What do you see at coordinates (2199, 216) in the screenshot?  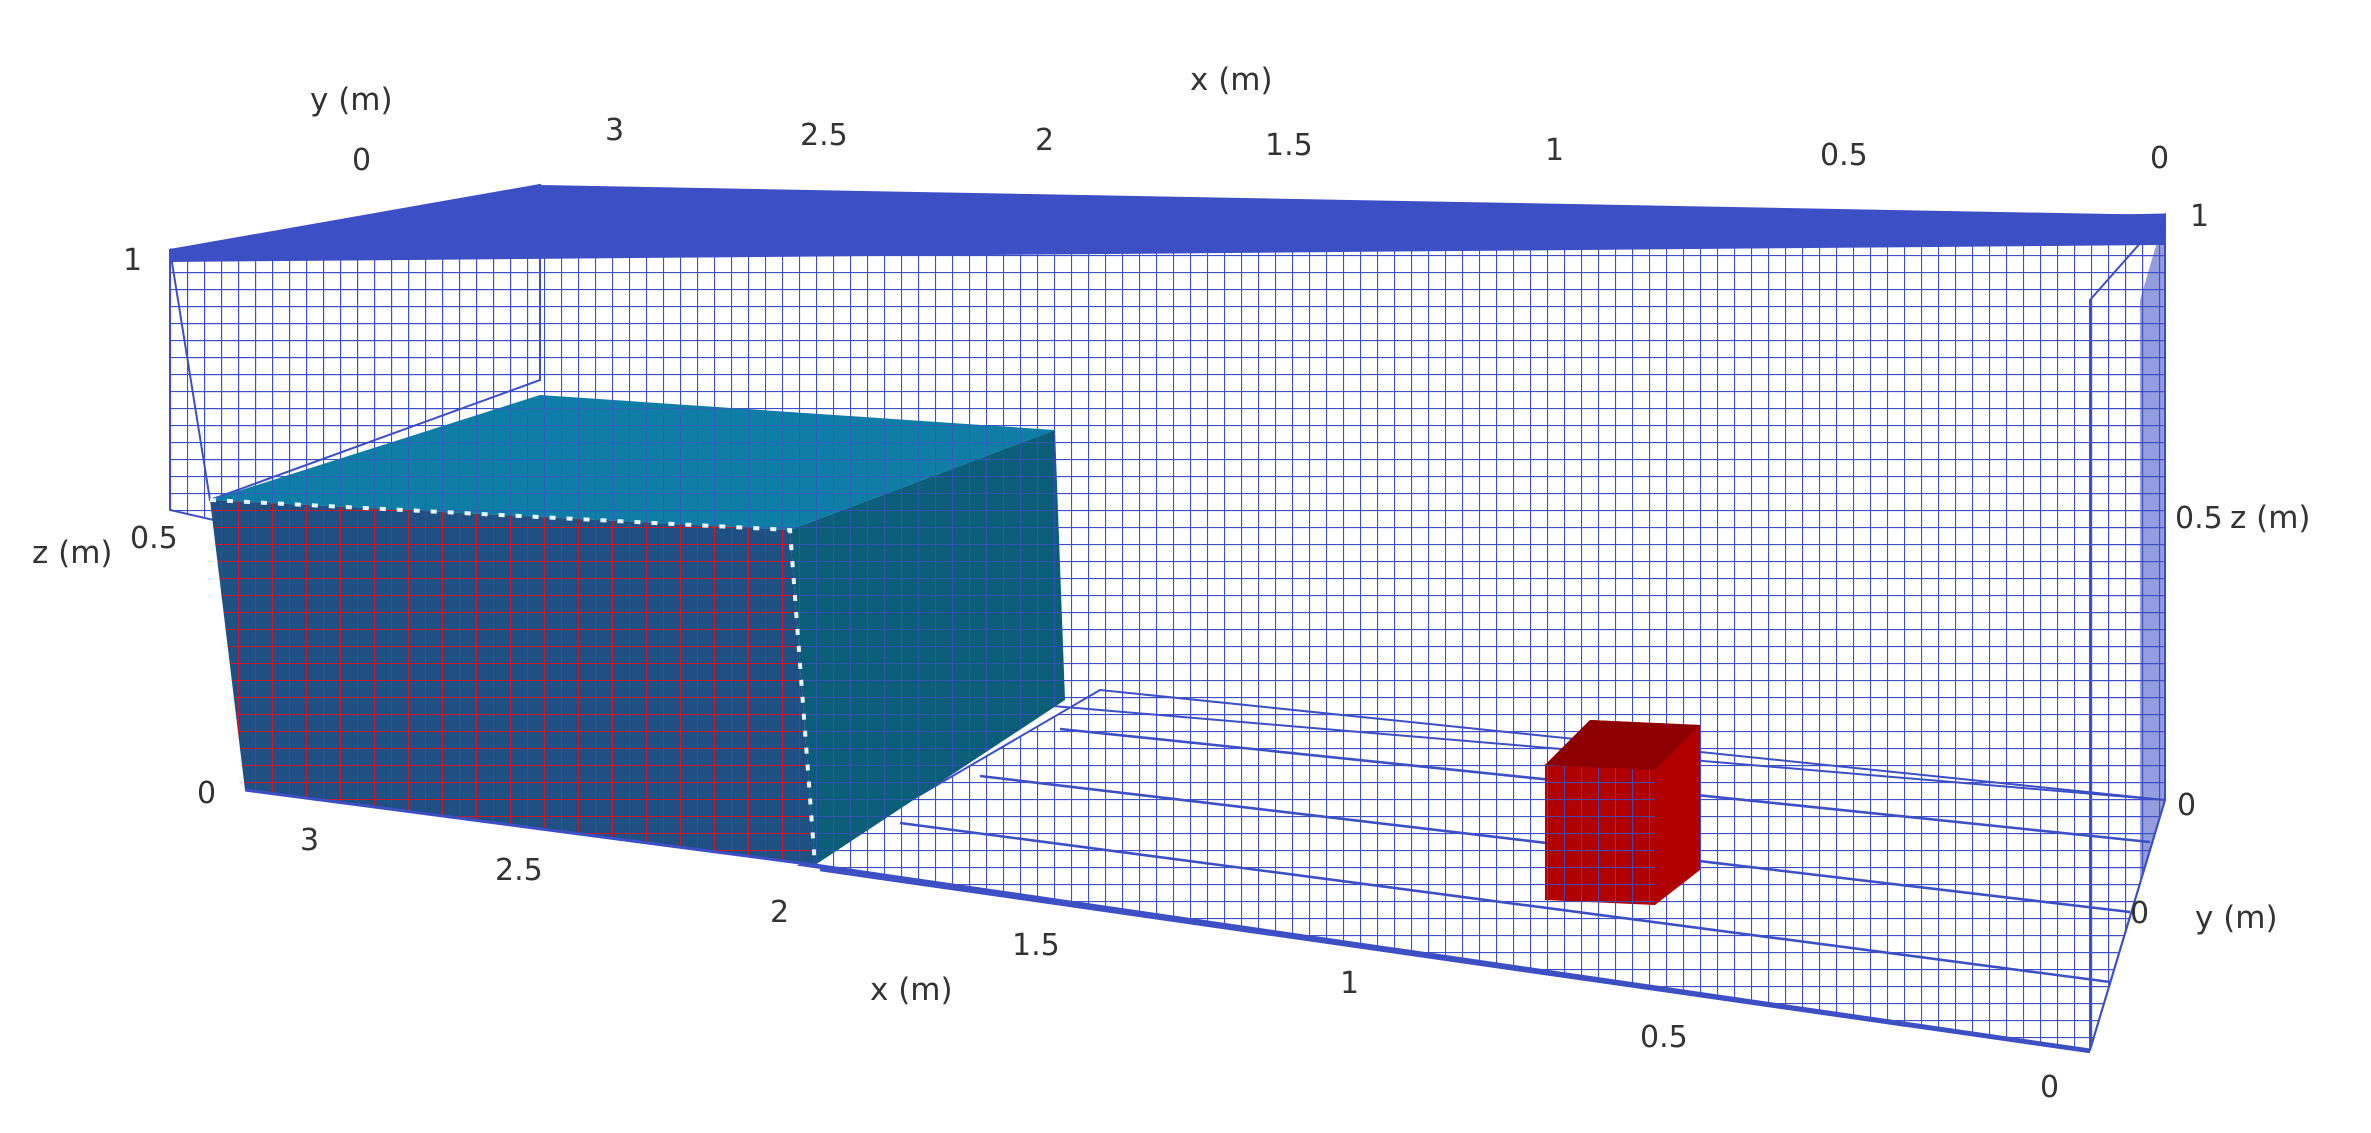 I see `z-tick-right: 1` at bounding box center [2199, 216].